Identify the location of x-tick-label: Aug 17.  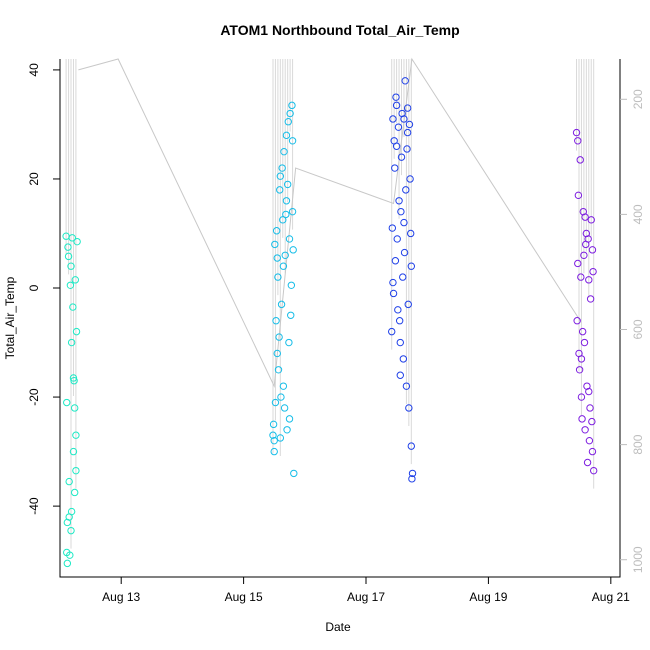
(366, 597).